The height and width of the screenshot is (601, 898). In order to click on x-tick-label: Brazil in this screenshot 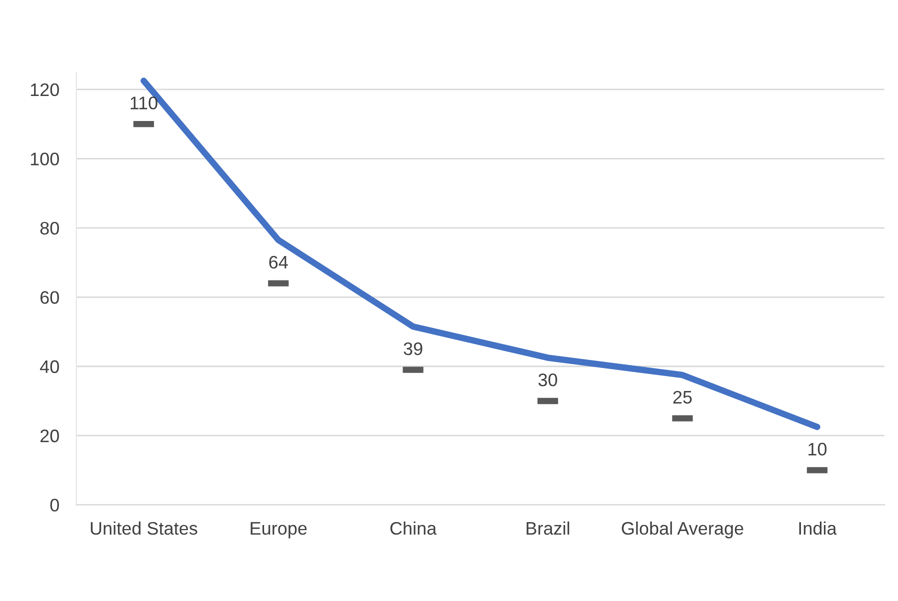, I will do `click(548, 528)`.